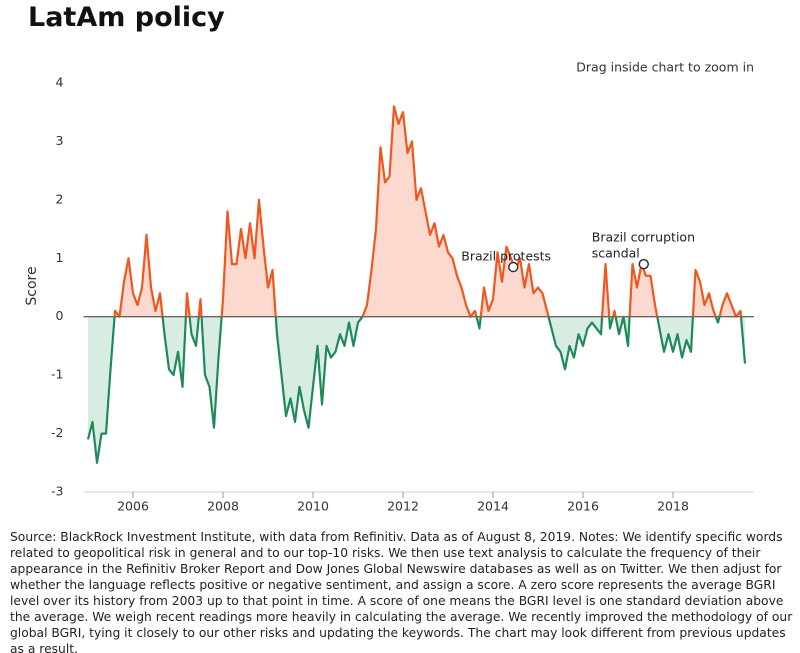 Image resolution: width=800 pixels, height=653 pixels. I want to click on y-tick-label: -1, so click(57, 374).